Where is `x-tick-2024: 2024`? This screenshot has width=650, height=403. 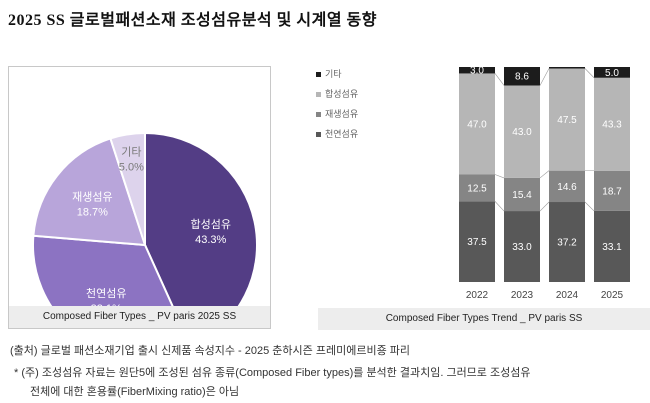
x-tick-2024: 2024 is located at coordinates (567, 295).